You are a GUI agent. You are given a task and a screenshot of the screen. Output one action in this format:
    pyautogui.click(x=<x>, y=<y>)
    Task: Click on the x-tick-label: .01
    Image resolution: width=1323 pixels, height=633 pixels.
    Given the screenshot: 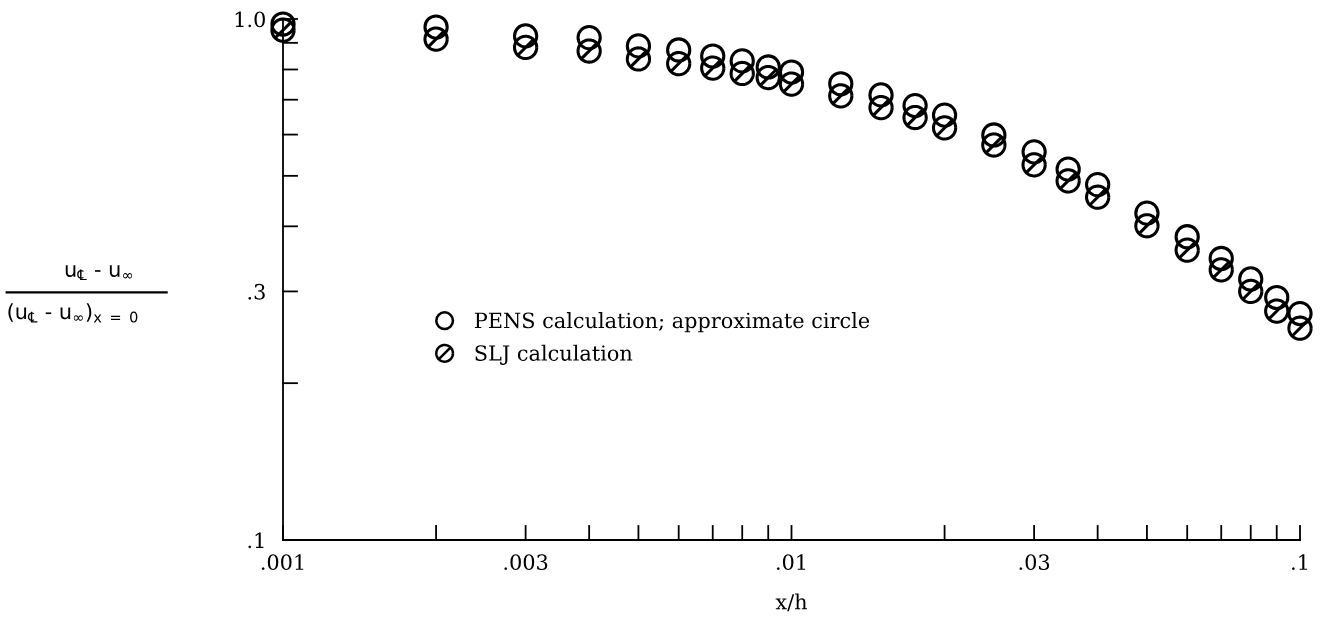 What is the action you would take?
    pyautogui.click(x=791, y=562)
    